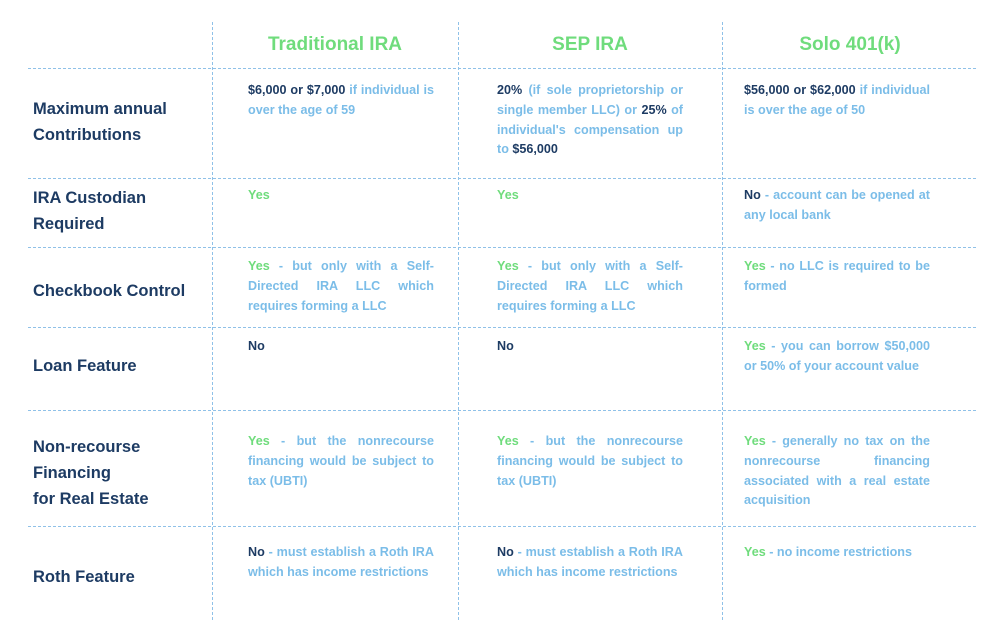 The width and height of the screenshot is (1000, 644). I want to click on row-label-checkbook: Checkbook Control, so click(109, 291).